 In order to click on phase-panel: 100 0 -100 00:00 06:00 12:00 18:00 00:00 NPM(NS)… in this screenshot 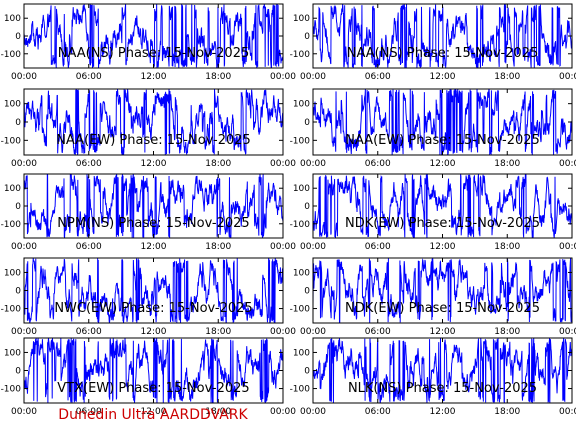, I will do `click(148, 212)`.